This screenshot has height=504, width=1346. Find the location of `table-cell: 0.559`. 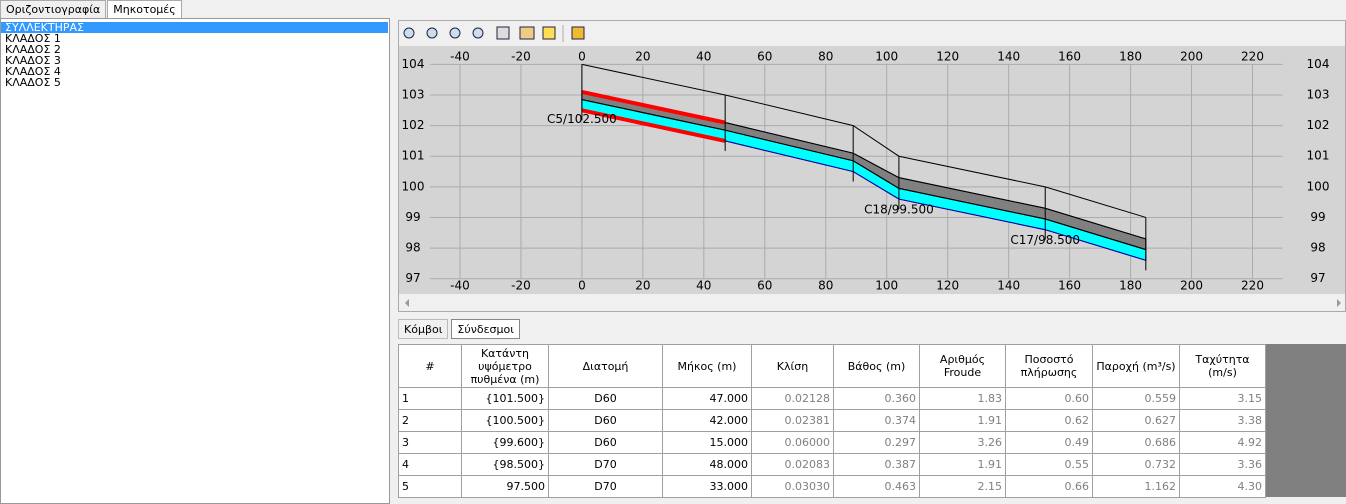

table-cell: 0.559 is located at coordinates (1136, 398).